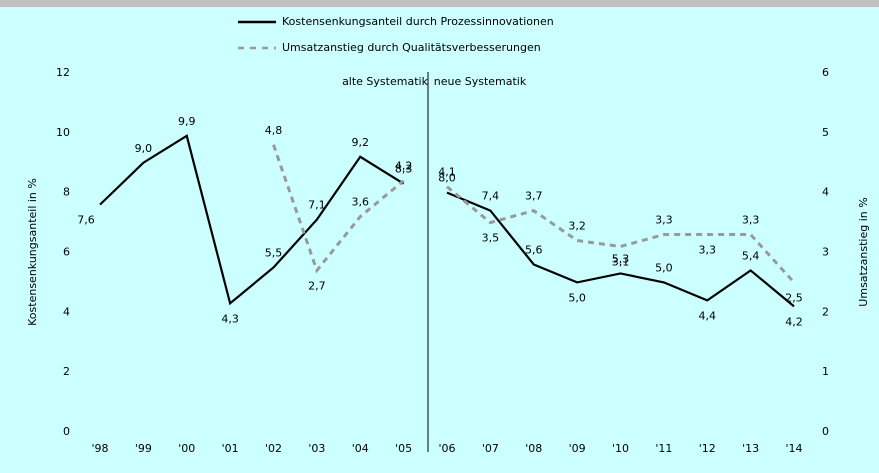 This screenshot has height=473, width=879. I want to click on y2-tick-label: 2, so click(825, 311).